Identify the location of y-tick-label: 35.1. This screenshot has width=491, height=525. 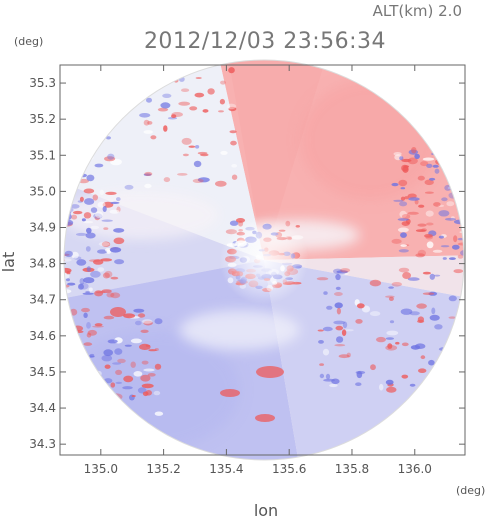
(42, 155).